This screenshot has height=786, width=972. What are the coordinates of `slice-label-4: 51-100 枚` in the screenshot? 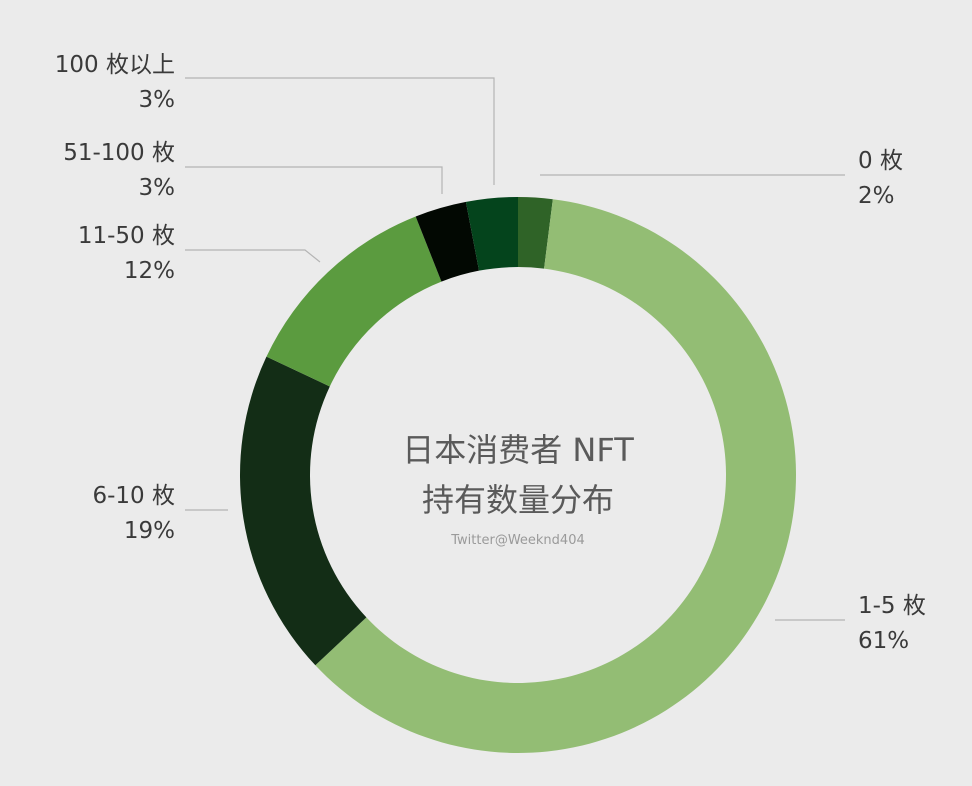 It's located at (119, 153).